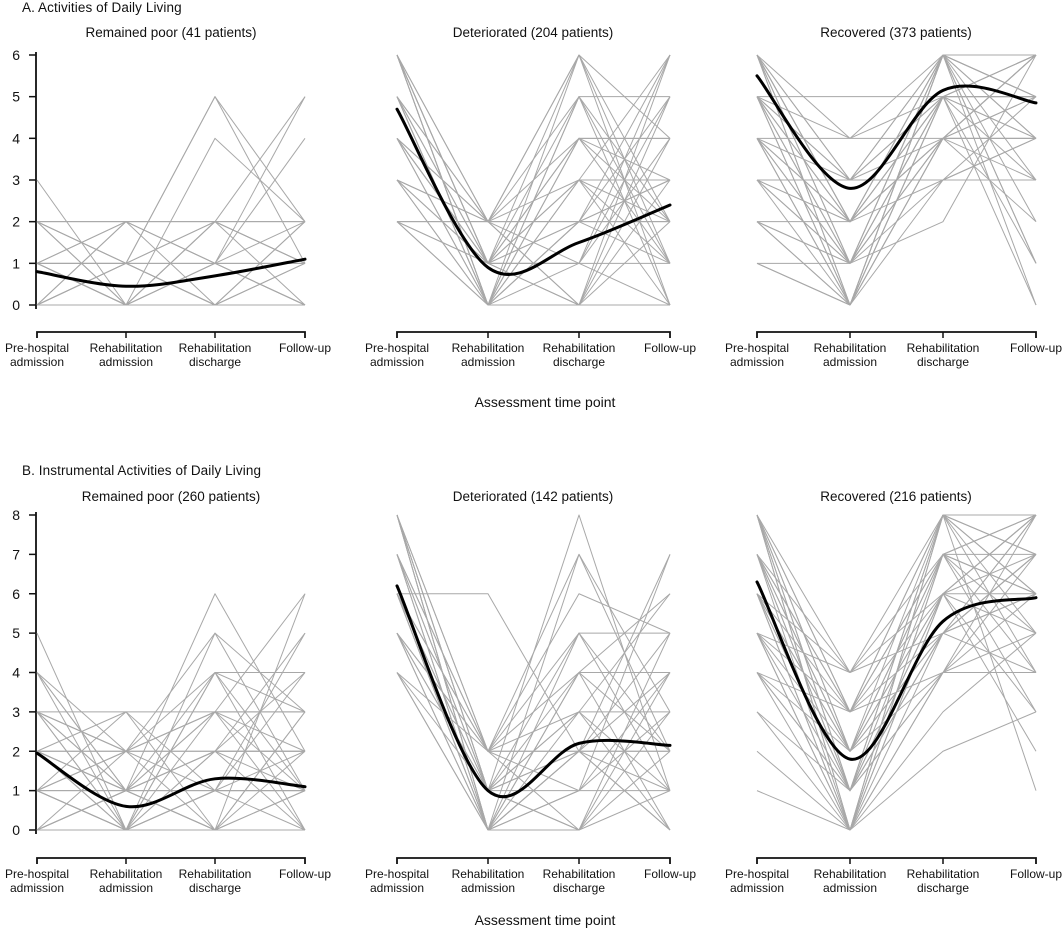 The height and width of the screenshot is (934, 1064). I want to click on subplot-title-a-deteriorated: Deteriorated (204 patients), so click(533, 32).